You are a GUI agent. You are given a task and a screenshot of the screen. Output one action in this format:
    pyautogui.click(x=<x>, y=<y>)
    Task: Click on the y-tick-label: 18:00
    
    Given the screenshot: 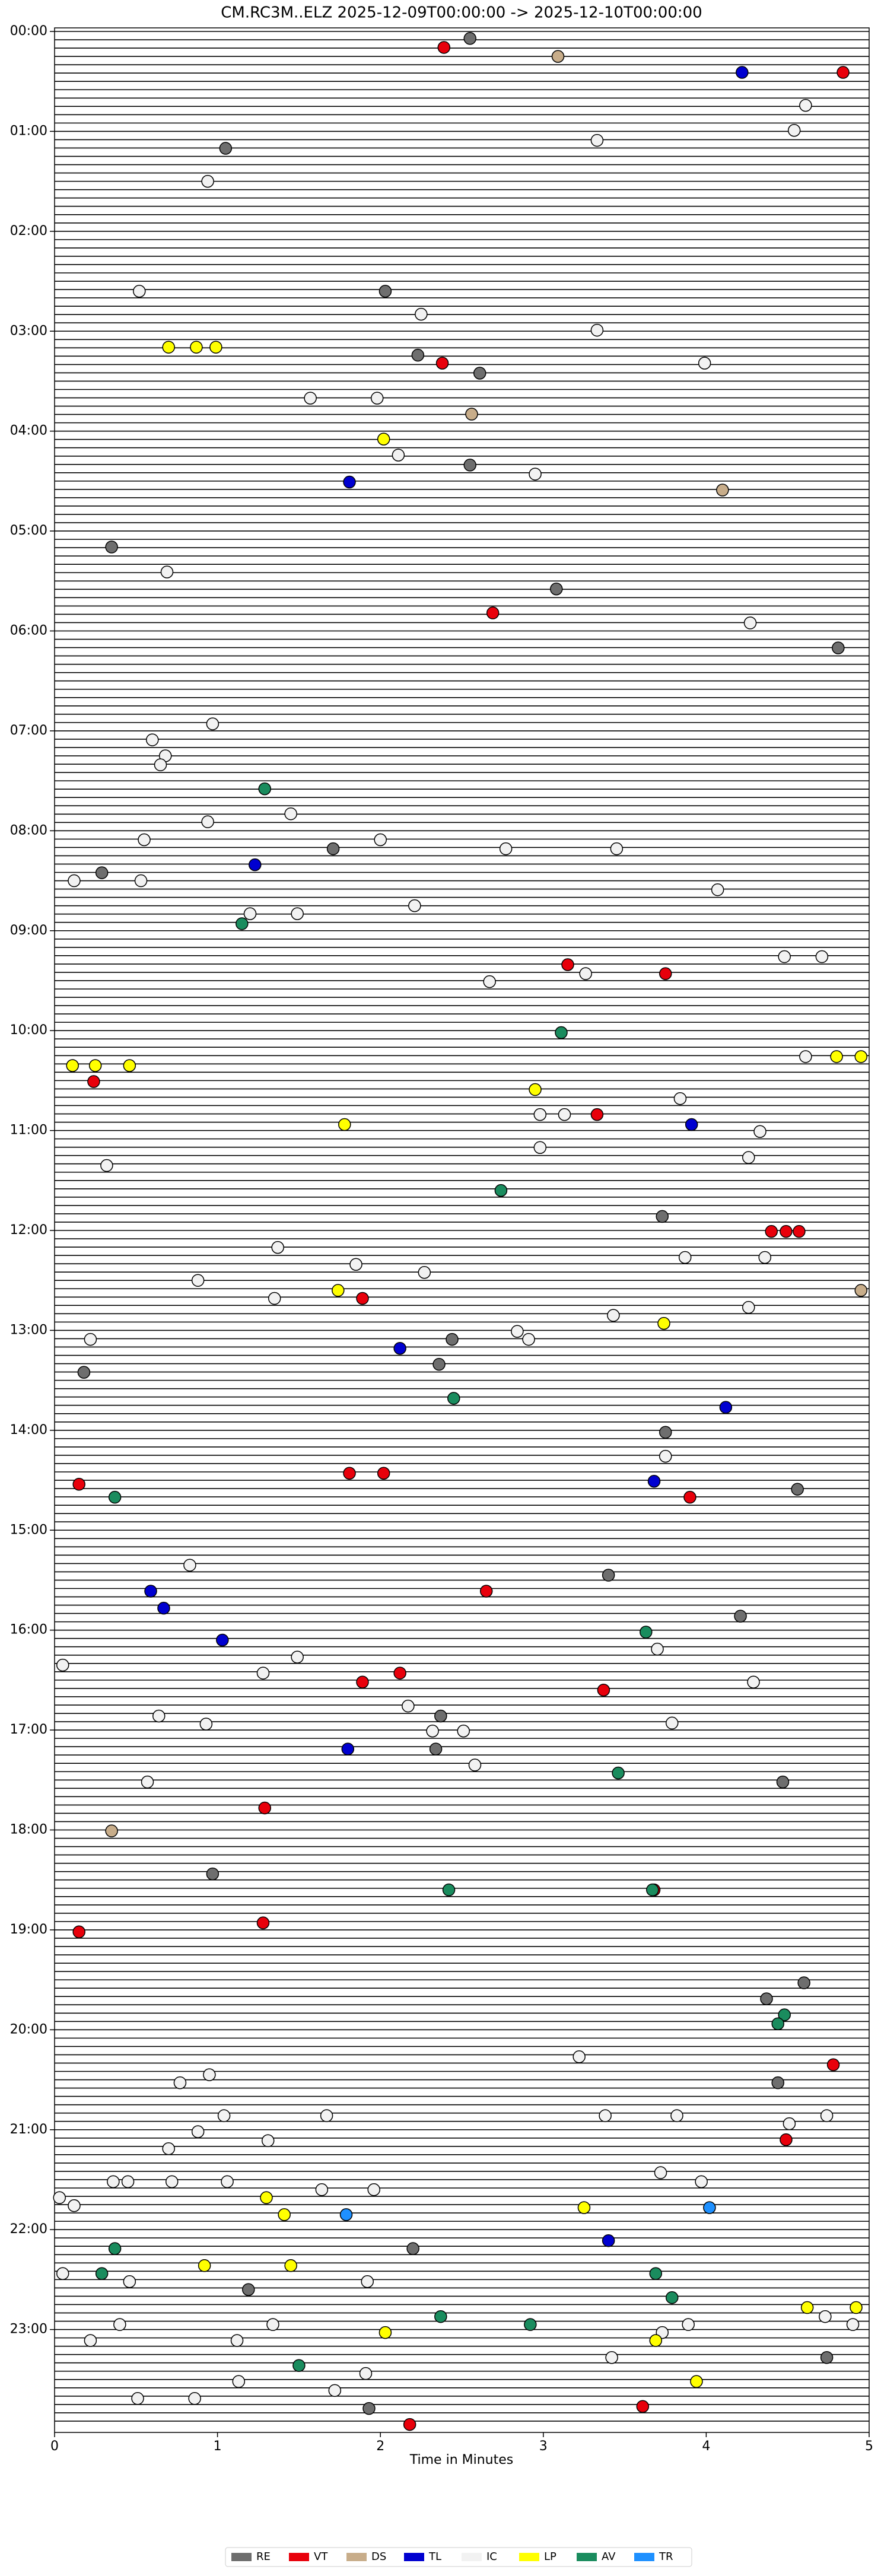 What is the action you would take?
    pyautogui.click(x=28, y=1830)
    